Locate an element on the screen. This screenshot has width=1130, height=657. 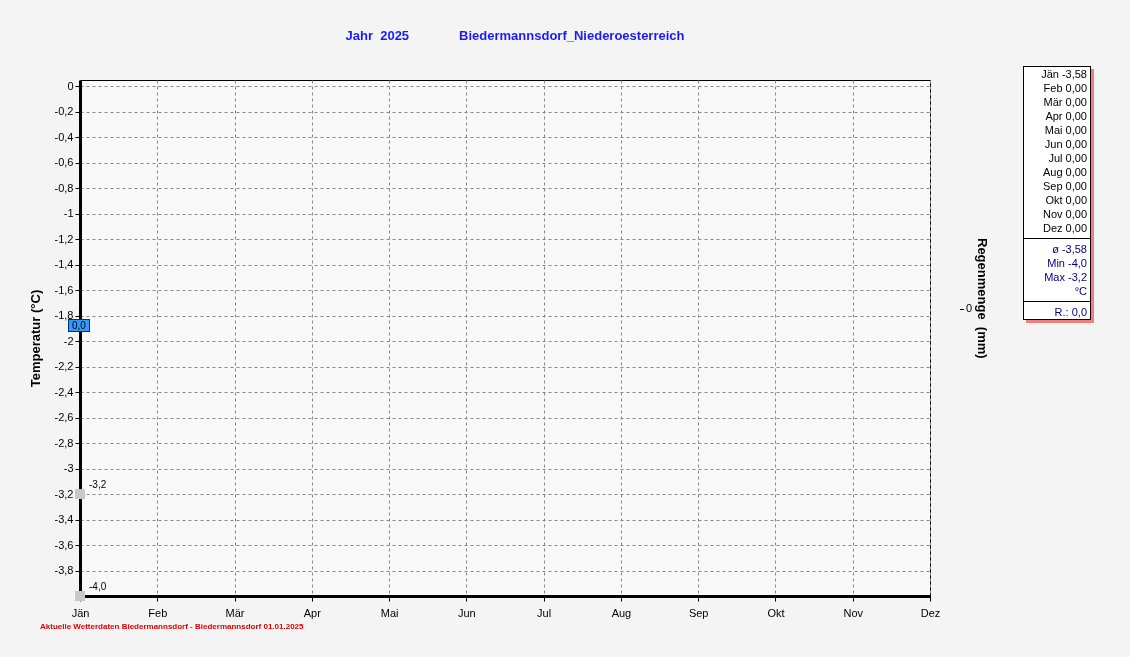
y-tick-label: -1,2 is located at coordinates (64, 238).